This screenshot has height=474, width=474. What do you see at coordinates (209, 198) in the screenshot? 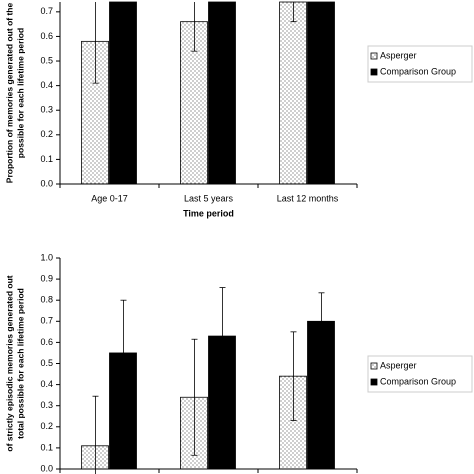
I see `x-tick-label: Last 5 years` at bounding box center [209, 198].